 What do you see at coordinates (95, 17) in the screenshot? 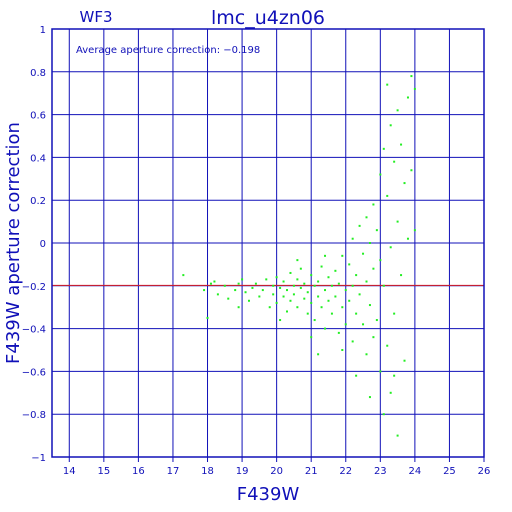
I see `panel-label: WF3` at bounding box center [95, 17].